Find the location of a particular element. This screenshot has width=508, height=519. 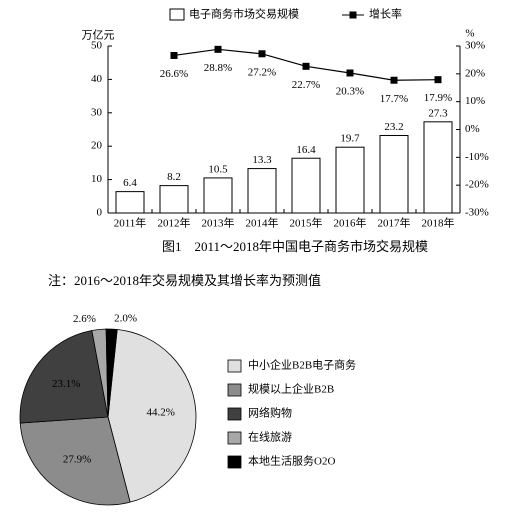

line-value-label: 22.7% is located at coordinates (306, 85).